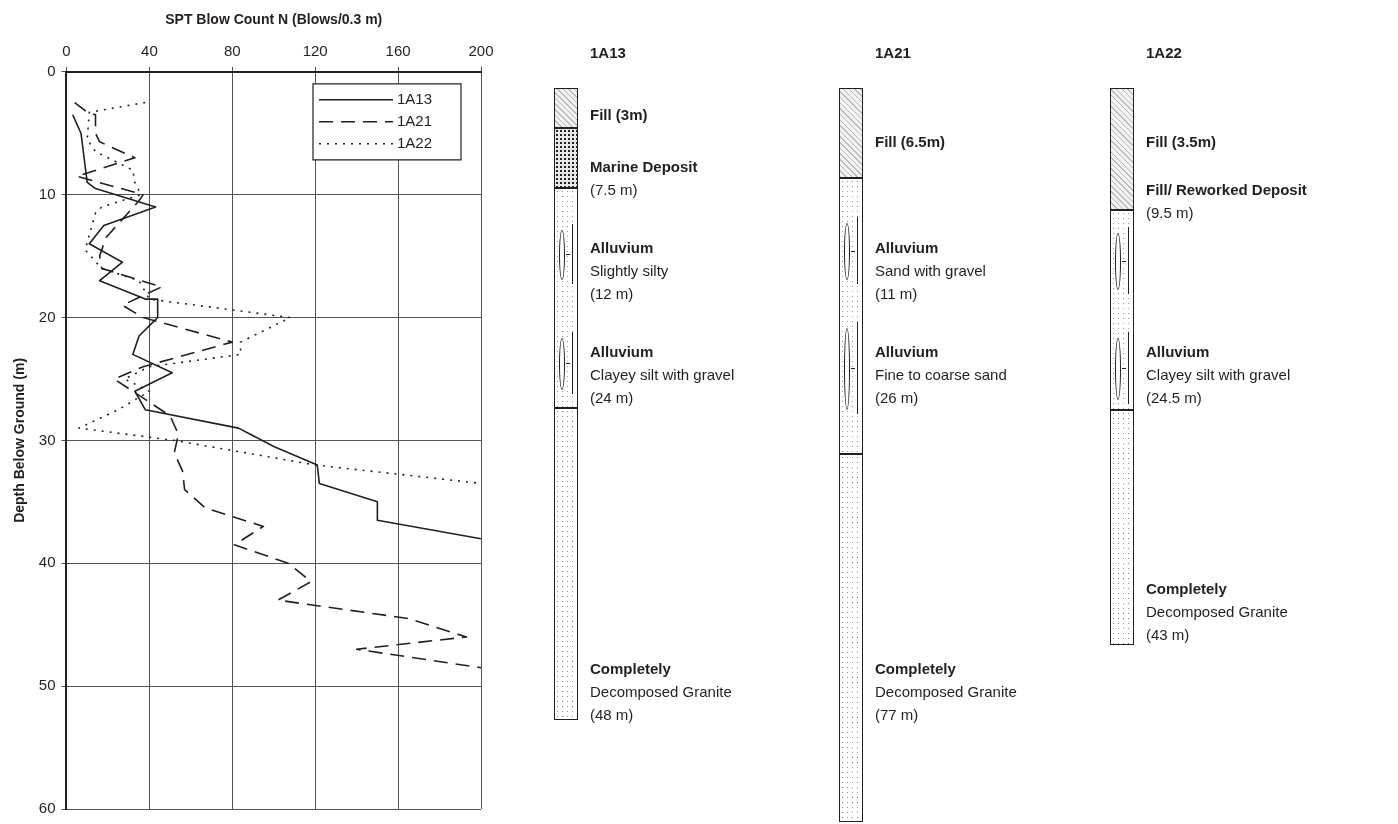  What do you see at coordinates (1164, 52) in the screenshot?
I see `text: 1A22` at bounding box center [1164, 52].